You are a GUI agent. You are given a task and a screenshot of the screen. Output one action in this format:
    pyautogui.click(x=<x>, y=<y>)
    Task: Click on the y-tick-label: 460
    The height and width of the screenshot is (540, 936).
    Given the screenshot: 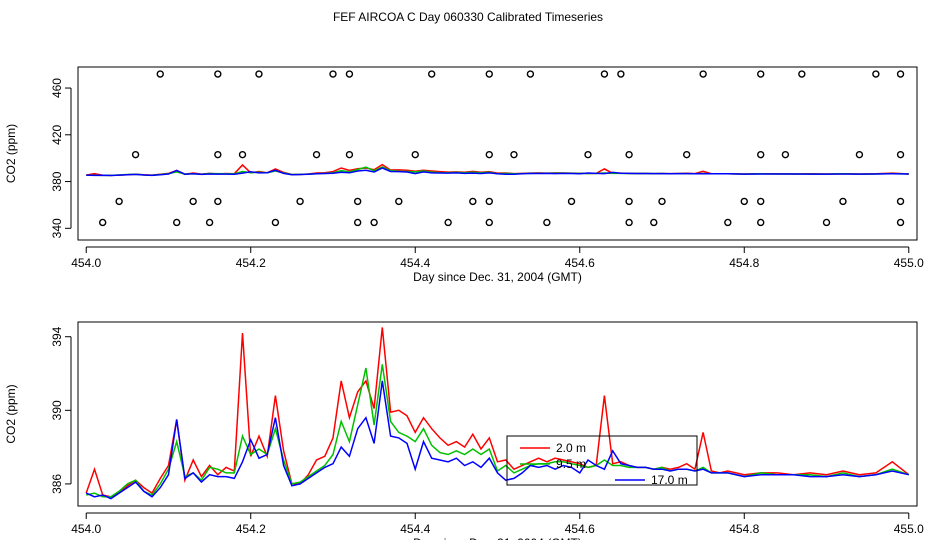 What is the action you would take?
    pyautogui.click(x=57, y=88)
    